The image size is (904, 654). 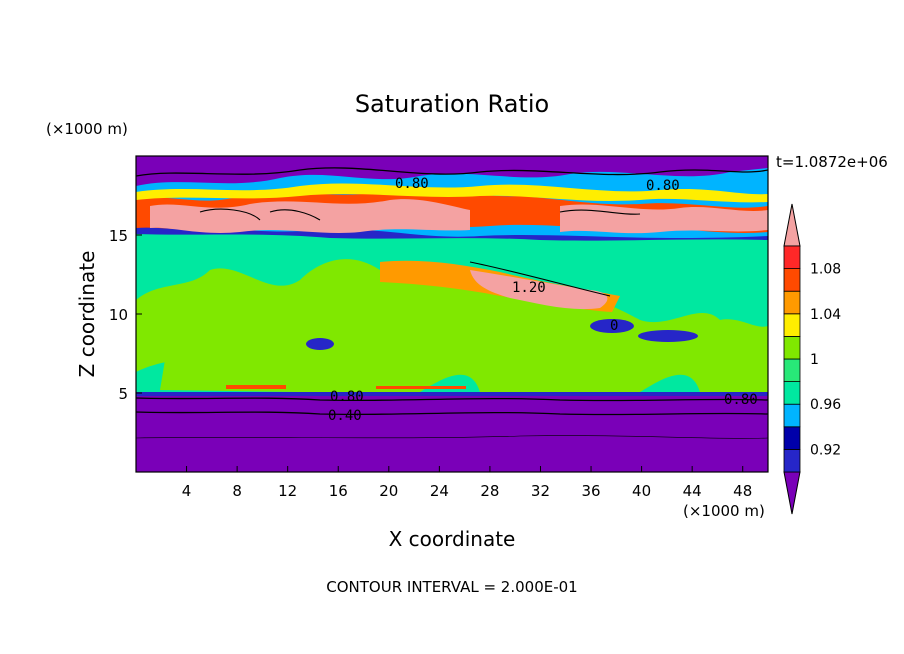 What do you see at coordinates (590, 491) in the screenshot?
I see `x-tick-label: 36` at bounding box center [590, 491].